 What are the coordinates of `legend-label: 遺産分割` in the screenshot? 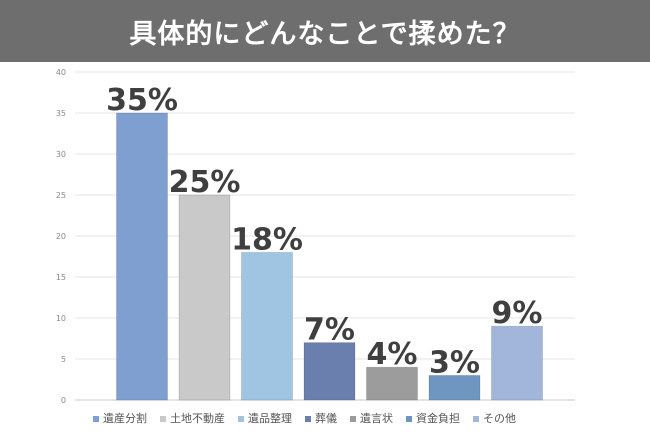 It's located at (125, 418).